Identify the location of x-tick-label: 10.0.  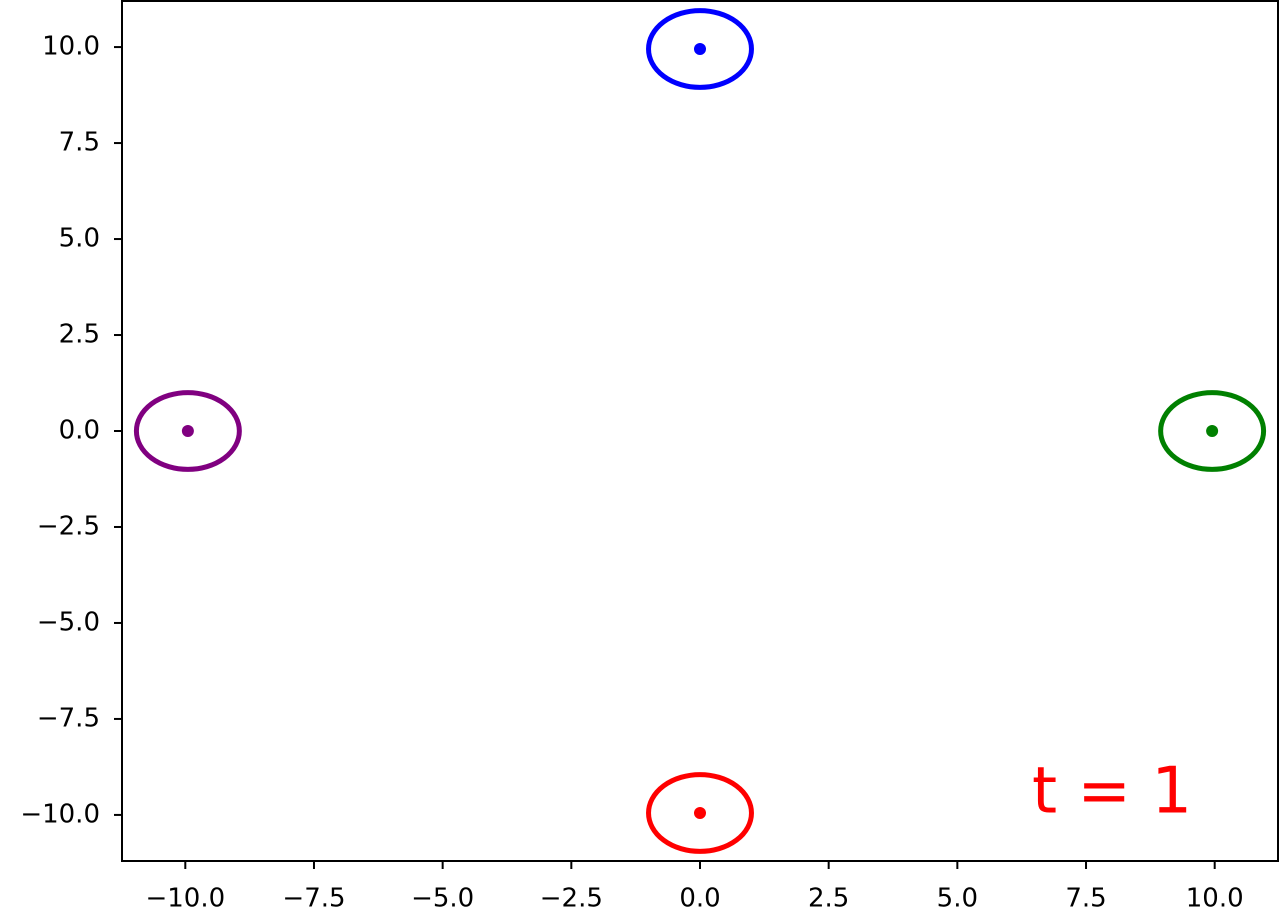
(1215, 899).